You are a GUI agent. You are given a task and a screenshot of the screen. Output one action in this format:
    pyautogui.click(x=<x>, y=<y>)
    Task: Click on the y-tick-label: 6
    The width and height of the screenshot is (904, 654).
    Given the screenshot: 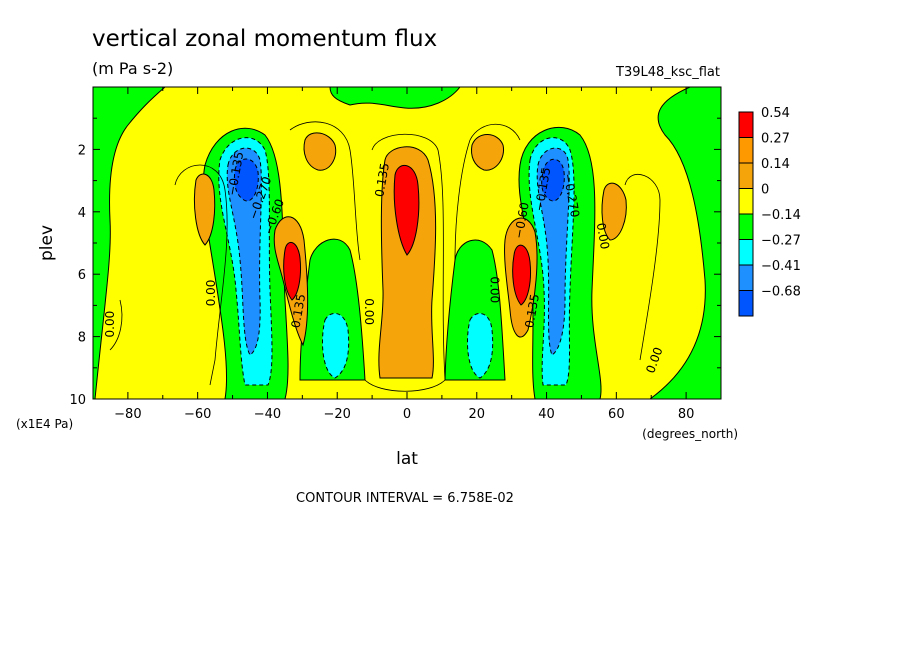 What is the action you would take?
    pyautogui.click(x=82, y=275)
    